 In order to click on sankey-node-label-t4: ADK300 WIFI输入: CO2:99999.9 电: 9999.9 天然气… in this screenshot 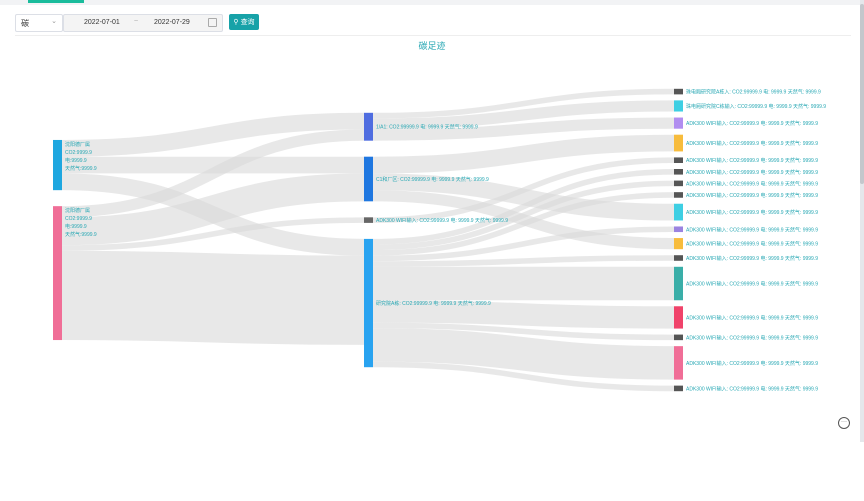, I will do `click(752, 143)`.